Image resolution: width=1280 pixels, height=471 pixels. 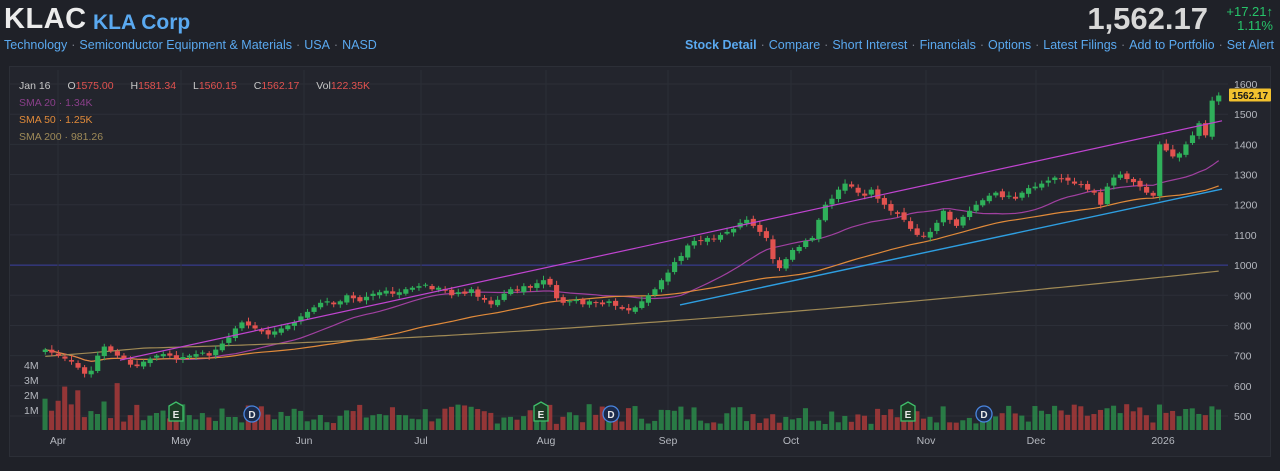 I want to click on x-tick-label: Aug, so click(x=546, y=441).